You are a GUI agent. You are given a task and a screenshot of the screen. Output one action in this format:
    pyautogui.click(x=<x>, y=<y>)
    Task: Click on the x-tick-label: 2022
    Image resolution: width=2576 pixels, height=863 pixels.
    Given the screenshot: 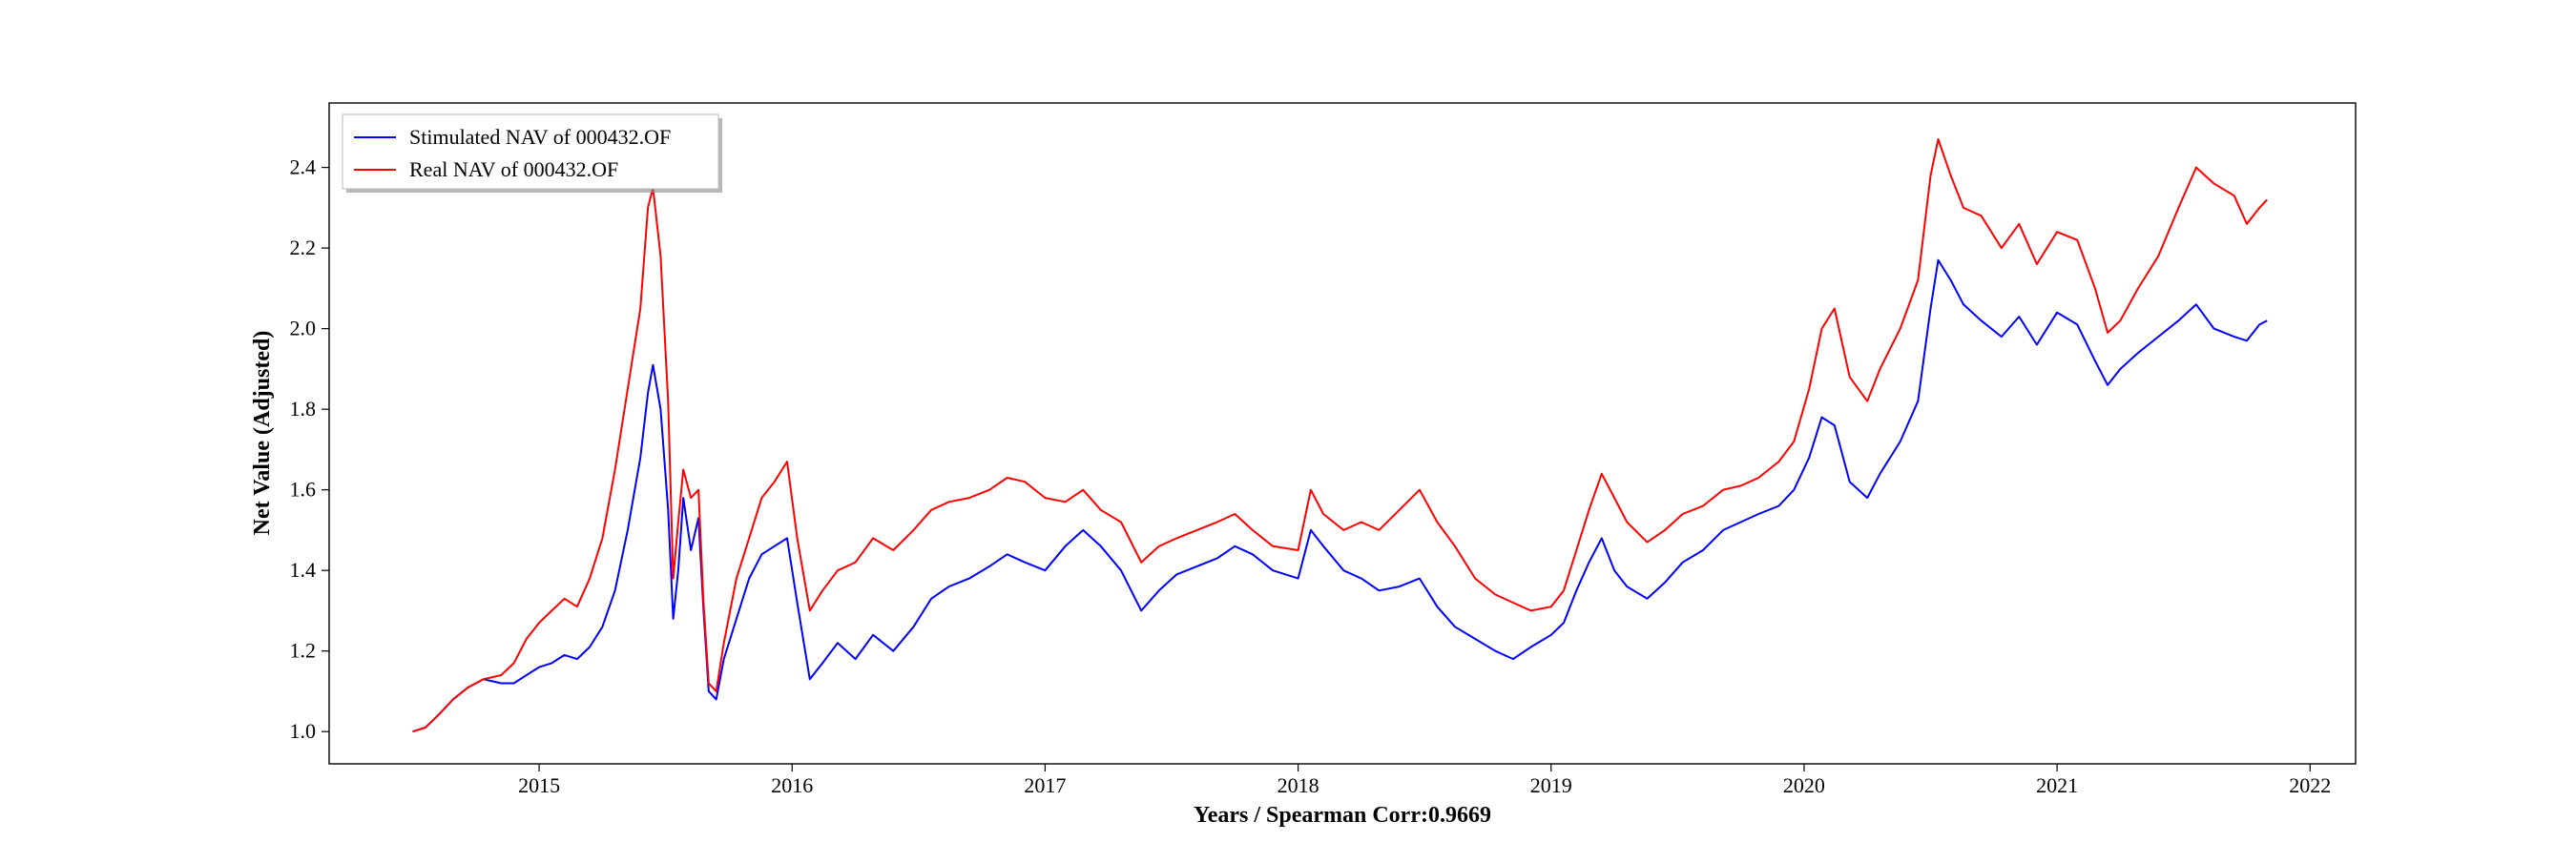 What is the action you would take?
    pyautogui.click(x=2310, y=785)
    